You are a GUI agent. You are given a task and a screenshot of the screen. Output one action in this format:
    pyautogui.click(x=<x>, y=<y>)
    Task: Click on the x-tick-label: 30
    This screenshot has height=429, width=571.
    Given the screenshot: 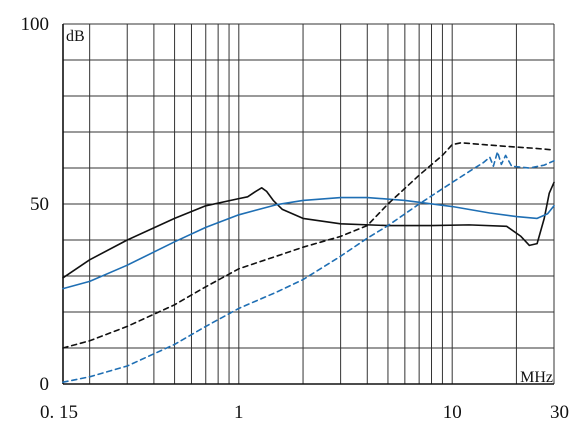 What is the action you would take?
    pyautogui.click(x=559, y=412)
    